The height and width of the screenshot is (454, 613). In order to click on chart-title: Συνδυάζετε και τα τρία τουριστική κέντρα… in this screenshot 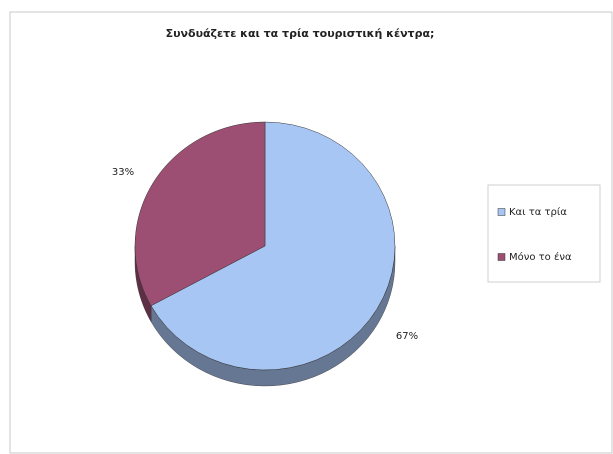, I will do `click(300, 33)`.